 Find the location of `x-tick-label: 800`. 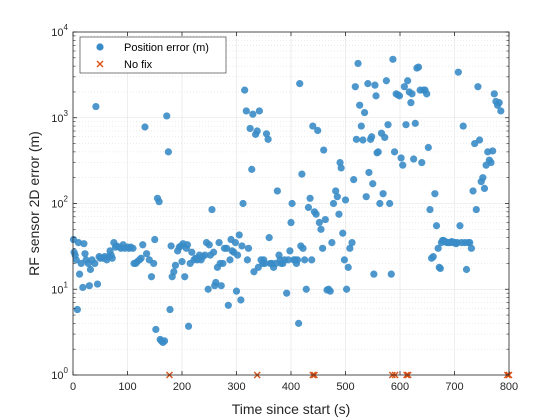

x-tick-label: 800 is located at coordinates (509, 387).